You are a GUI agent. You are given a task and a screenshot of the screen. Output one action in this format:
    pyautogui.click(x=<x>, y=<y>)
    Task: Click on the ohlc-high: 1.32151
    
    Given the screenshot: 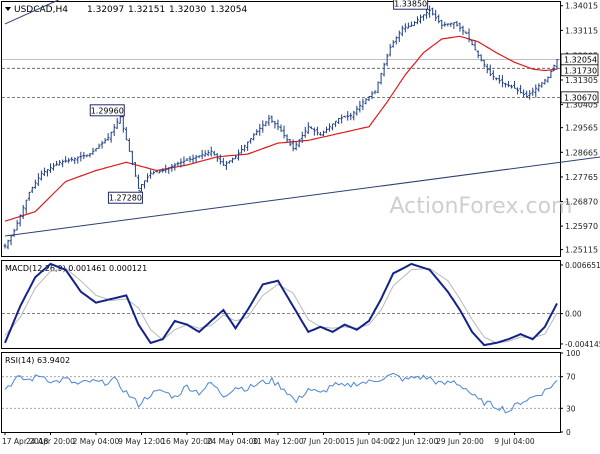 What is the action you would take?
    pyautogui.click(x=146, y=10)
    